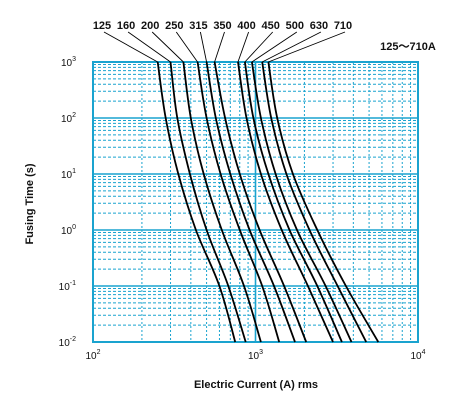  I want to click on series-label-450: 450, so click(271, 26).